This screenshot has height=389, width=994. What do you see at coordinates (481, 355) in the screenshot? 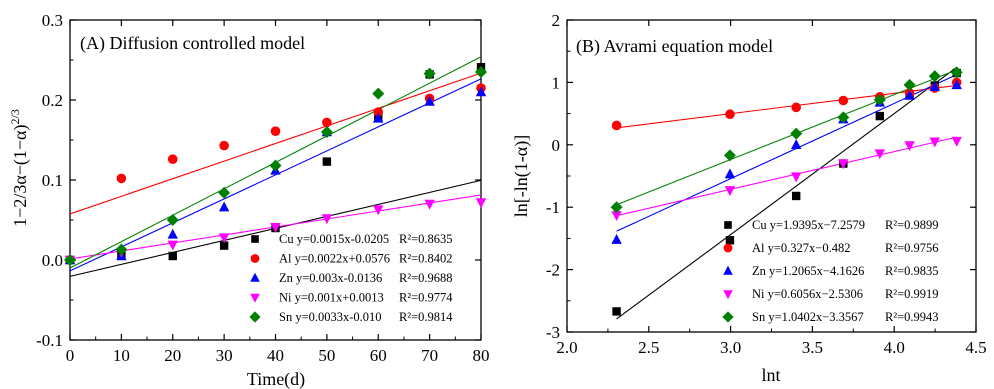
I see `x-tick-label: 80` at bounding box center [481, 355].